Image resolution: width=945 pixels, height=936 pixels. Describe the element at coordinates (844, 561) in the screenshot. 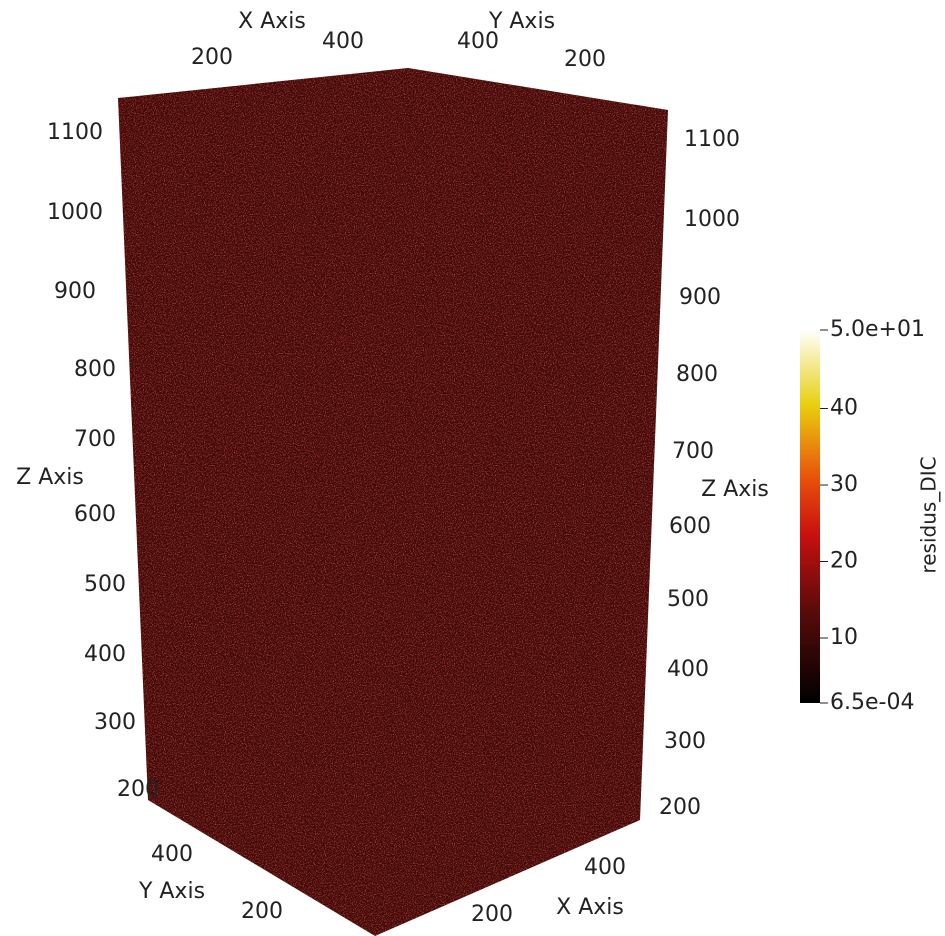

I see `colorbar-label: 20` at that location.